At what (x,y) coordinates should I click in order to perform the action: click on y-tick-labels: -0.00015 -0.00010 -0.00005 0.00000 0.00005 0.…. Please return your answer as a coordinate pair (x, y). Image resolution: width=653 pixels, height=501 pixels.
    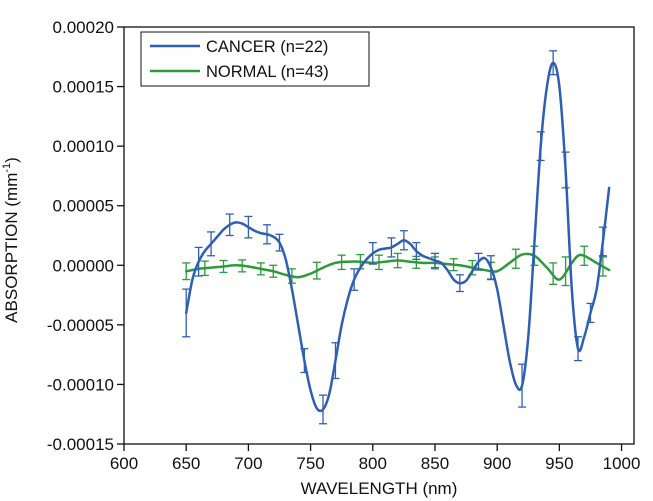
    Looking at the image, I should click on (80, 236).